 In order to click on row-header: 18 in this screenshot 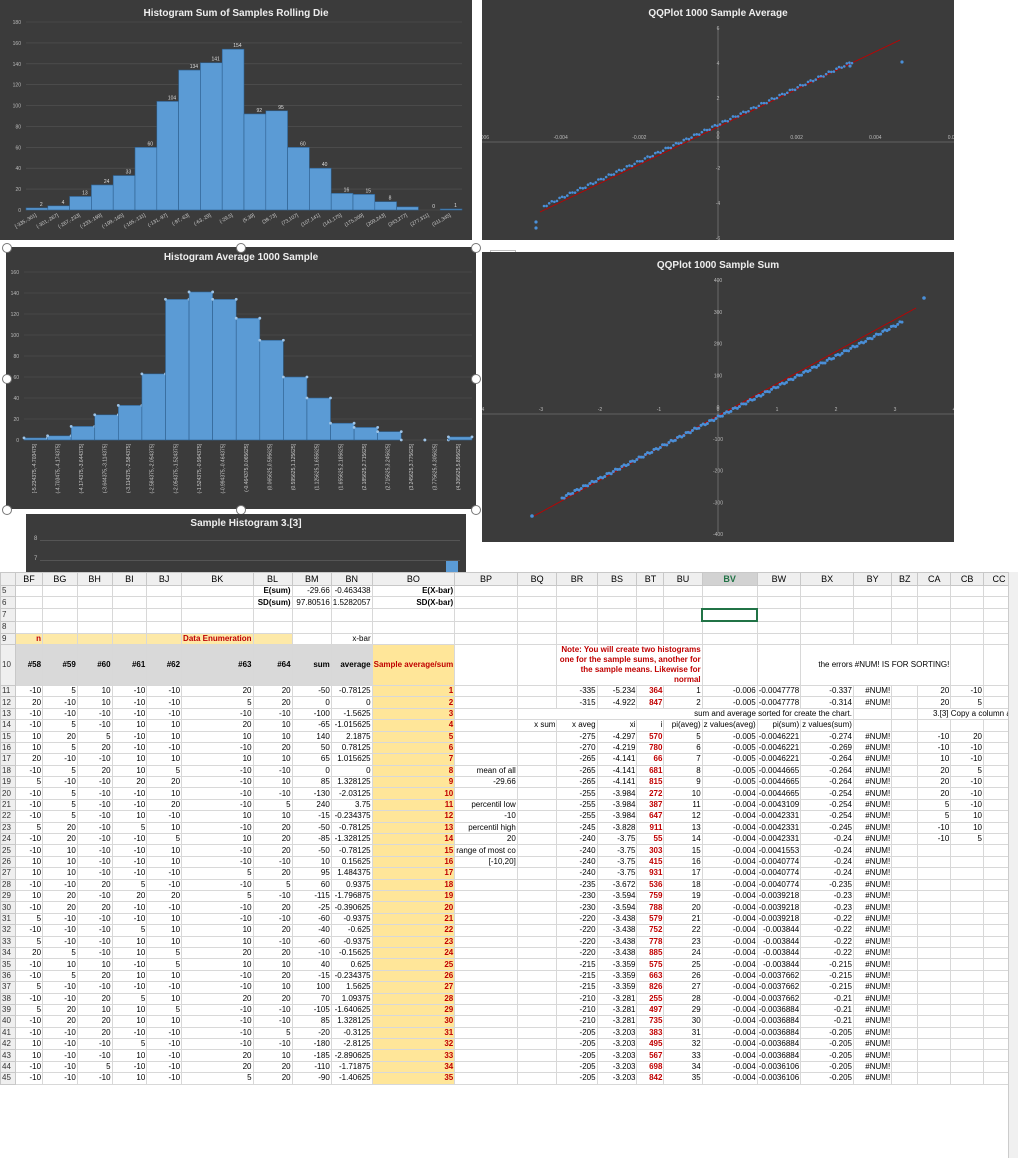, I will do `click(8, 771)`.